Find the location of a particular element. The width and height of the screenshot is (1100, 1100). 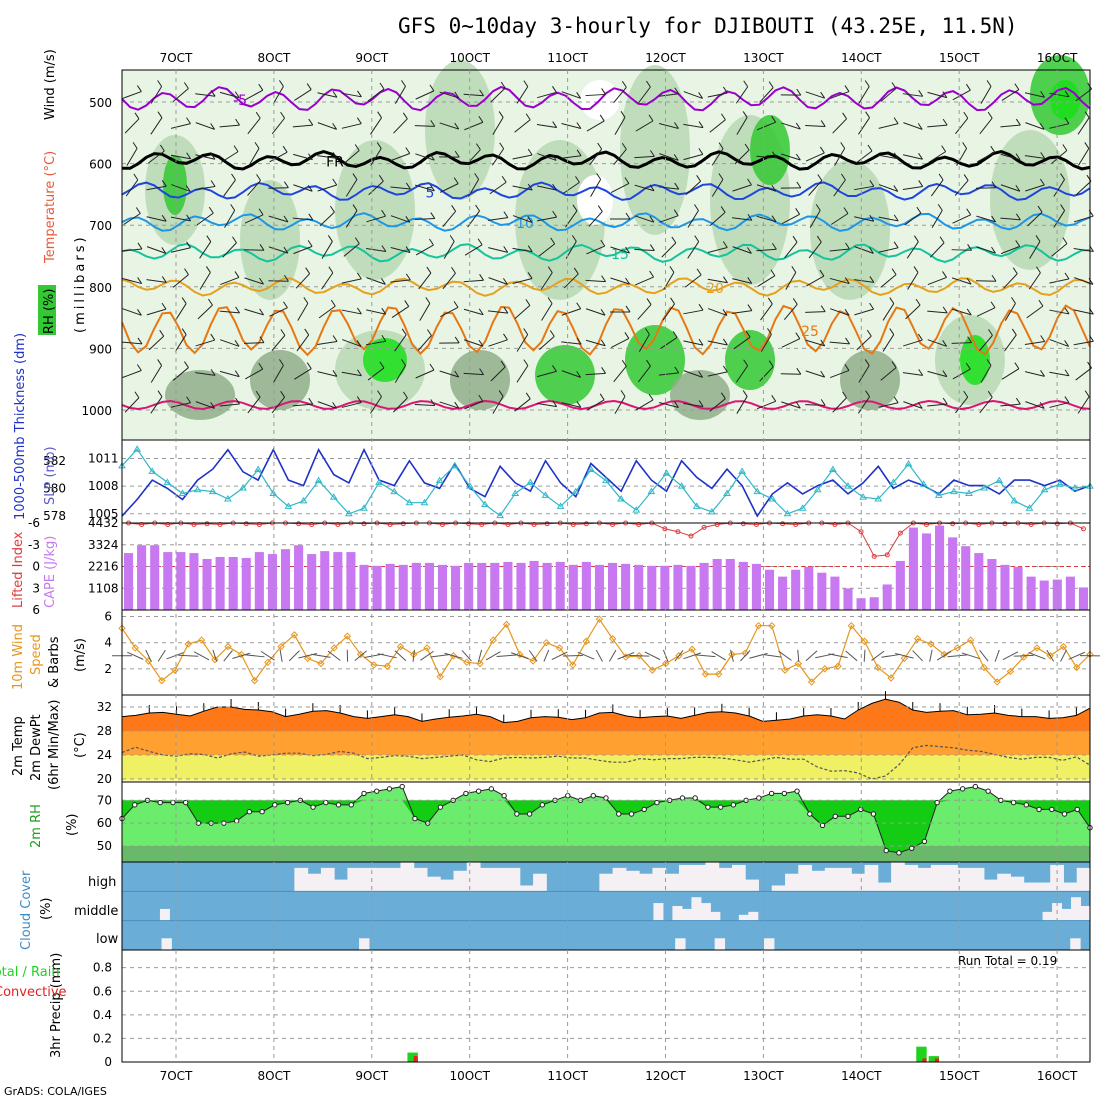

slp-tick-label: 1005 is located at coordinates (103, 514).